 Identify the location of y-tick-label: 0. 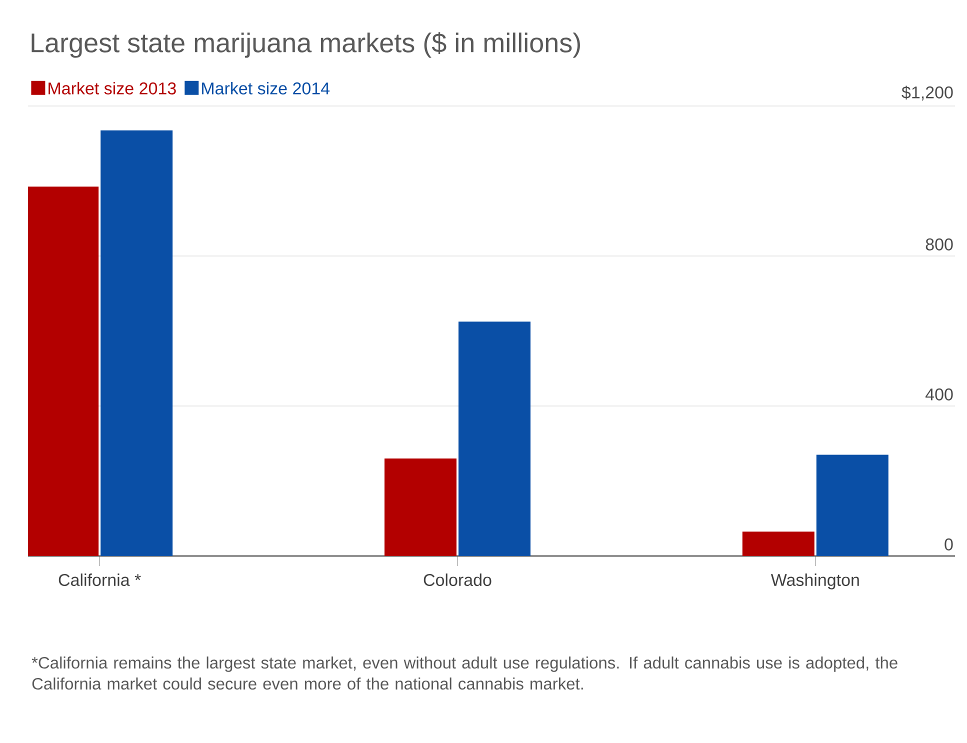
(948, 544).